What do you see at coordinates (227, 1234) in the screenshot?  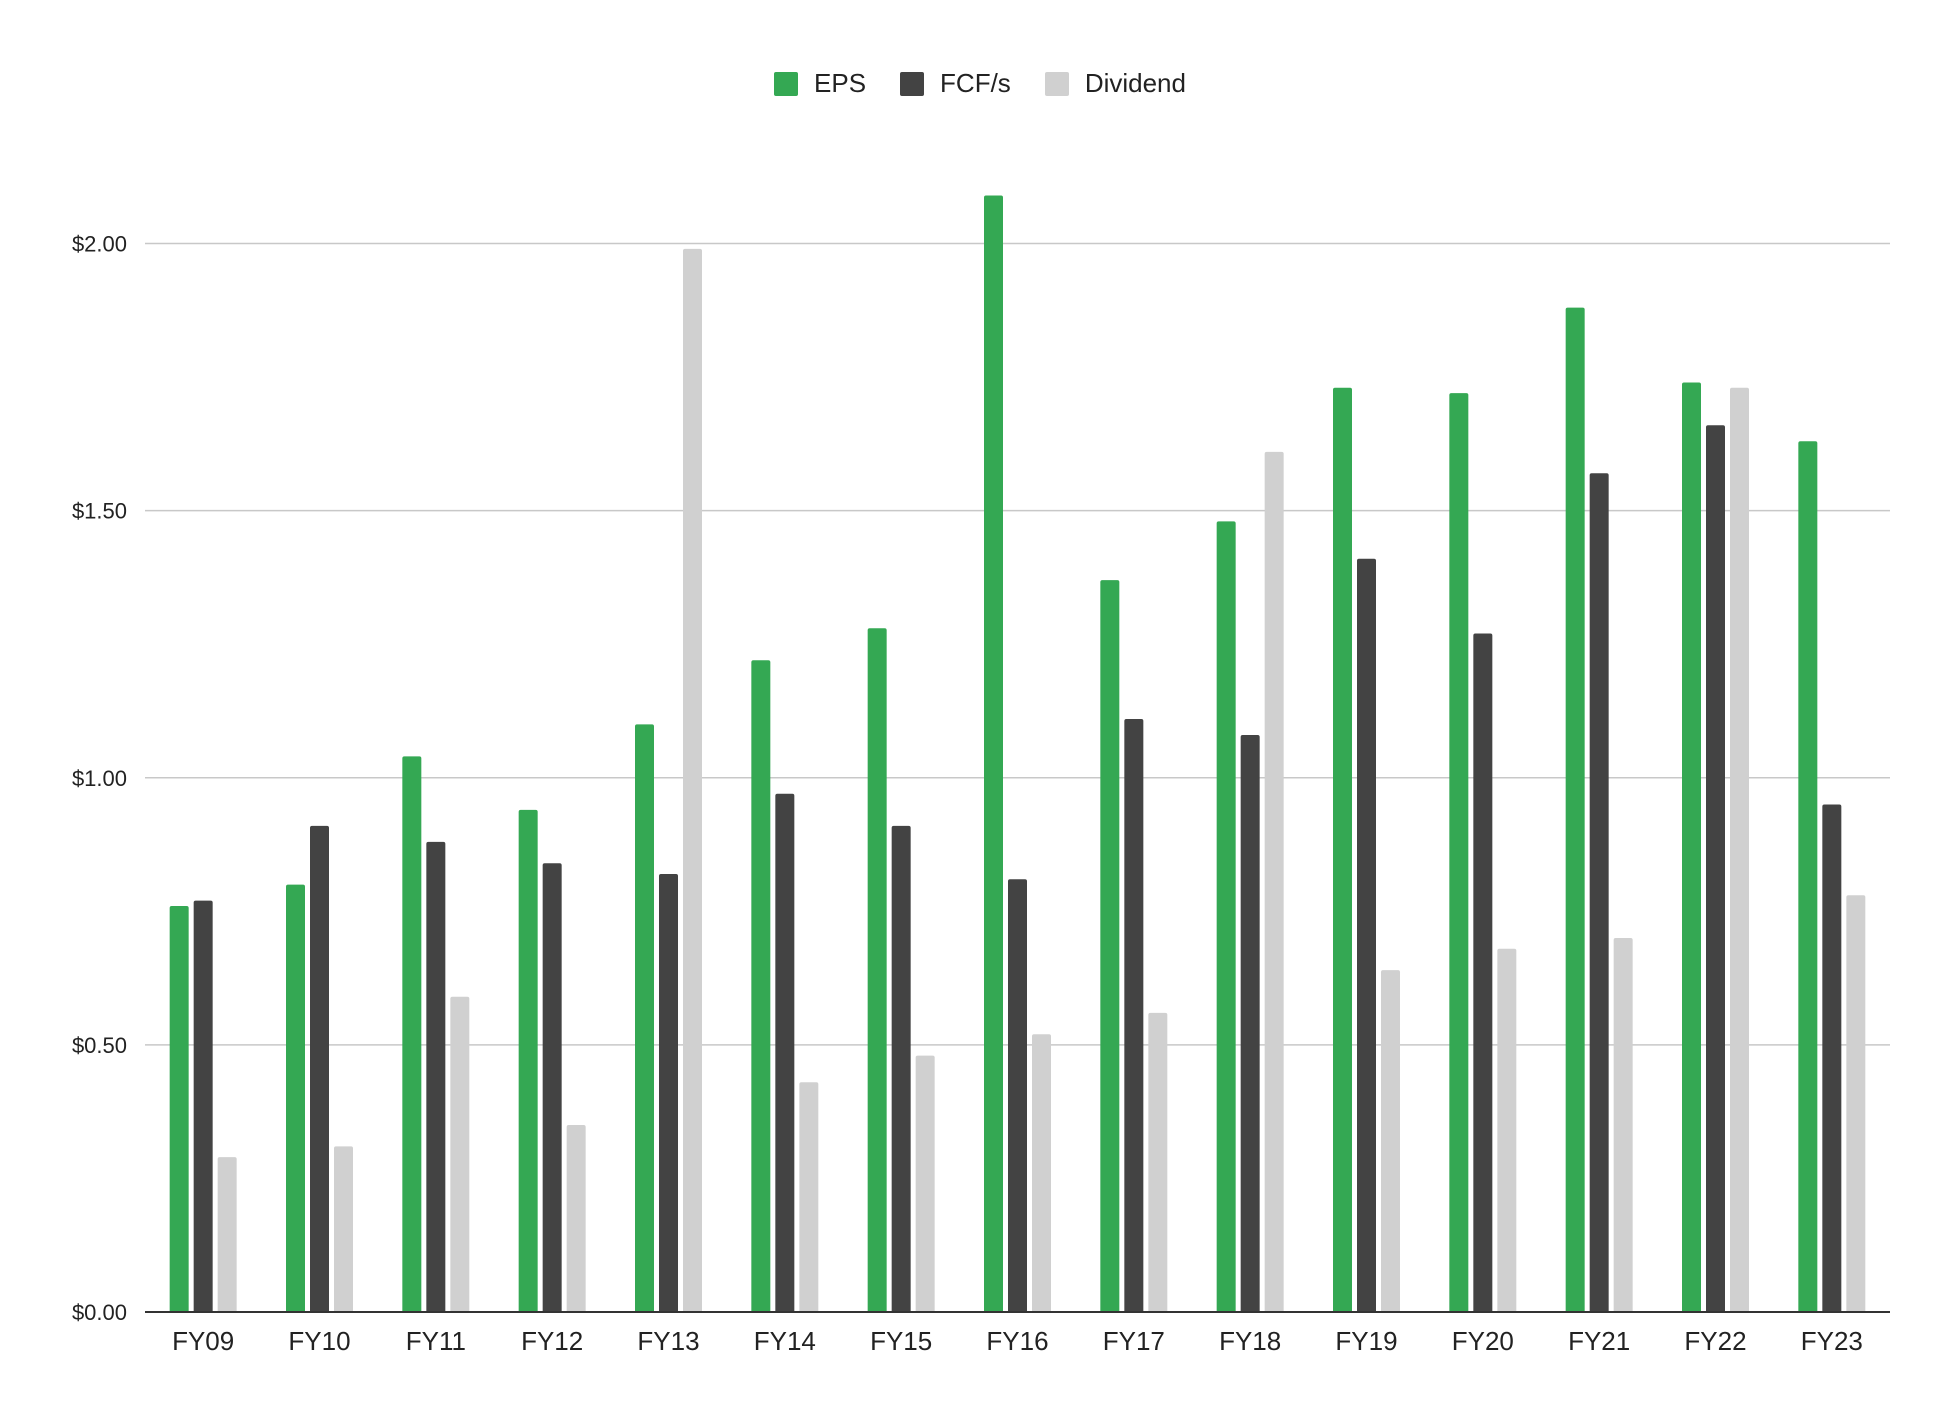 I see `bar-dividend-fy09` at bounding box center [227, 1234].